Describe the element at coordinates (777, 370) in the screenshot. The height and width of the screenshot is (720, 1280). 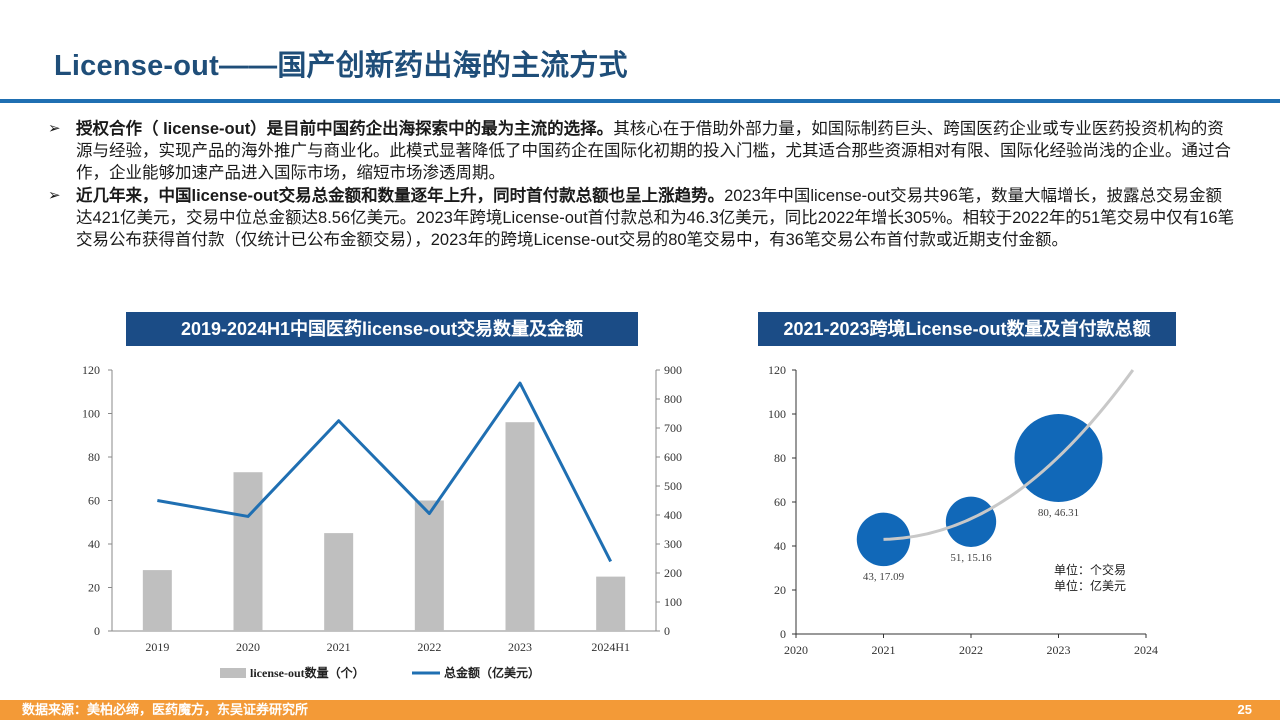
I see `y-tick-label: 120` at that location.